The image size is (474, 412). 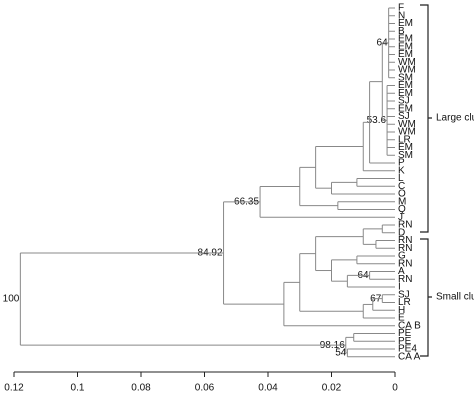 I want to click on leaf-label: N, so click(x=401, y=15).